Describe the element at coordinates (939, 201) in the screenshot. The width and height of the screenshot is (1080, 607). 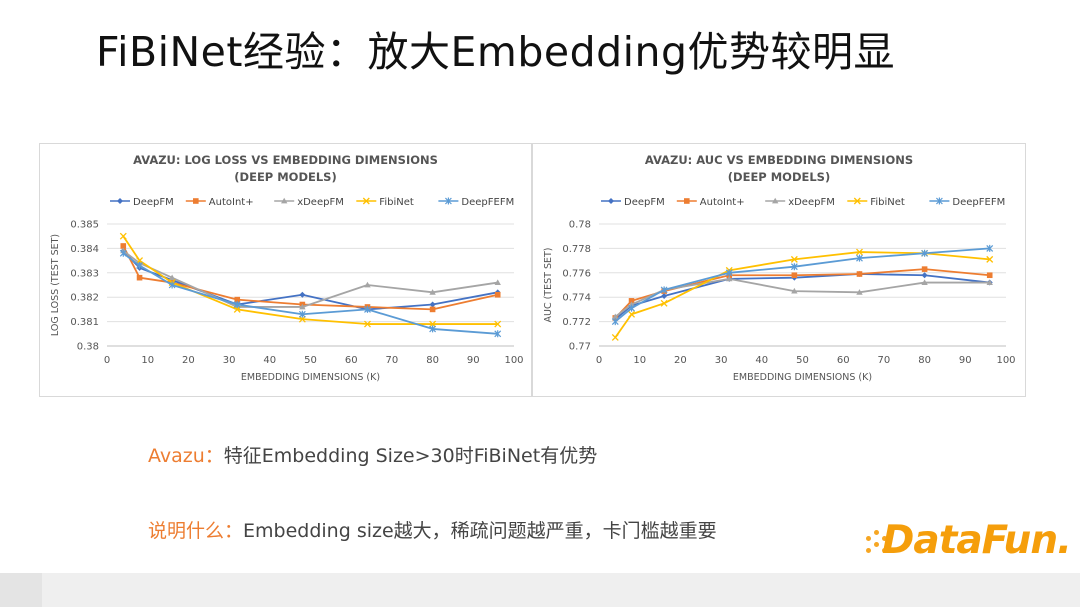
I see `auc-legend-marker-deepfefm` at that location.